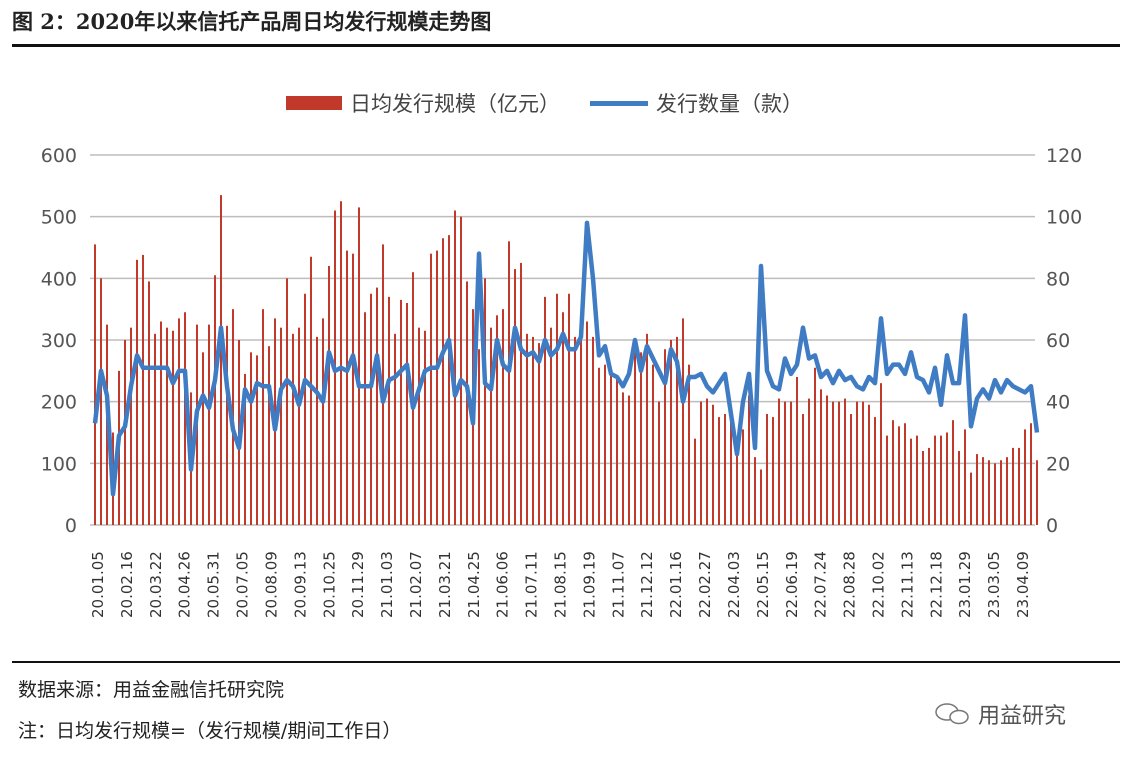 The width and height of the screenshot is (1138, 764). What do you see at coordinates (1058, 279) in the screenshot?
I see `y-right-tick-label: 80` at bounding box center [1058, 279].